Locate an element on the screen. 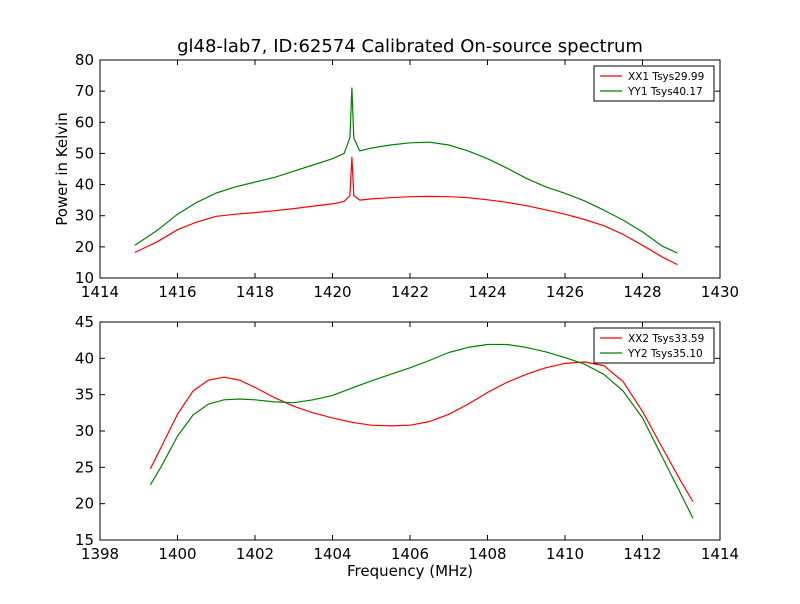  x-tick-label: 1408 is located at coordinates (487, 554).